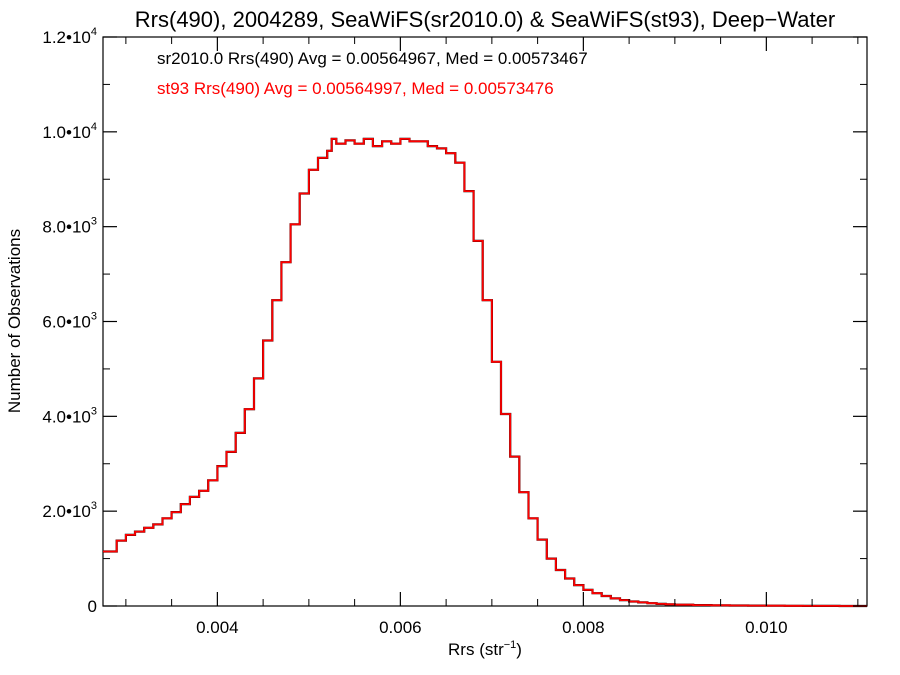 The width and height of the screenshot is (900, 675). Describe the element at coordinates (766, 627) in the screenshot. I see `x-tick-label-3: 0.010` at that location.